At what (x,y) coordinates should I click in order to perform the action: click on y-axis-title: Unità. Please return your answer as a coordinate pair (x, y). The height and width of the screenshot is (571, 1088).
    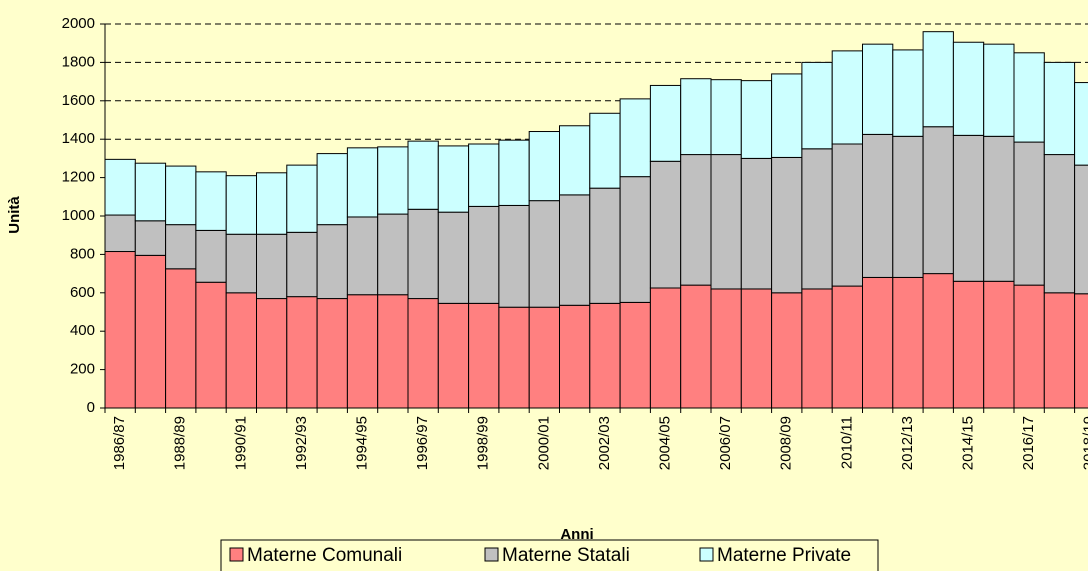
    Looking at the image, I should click on (14, 215).